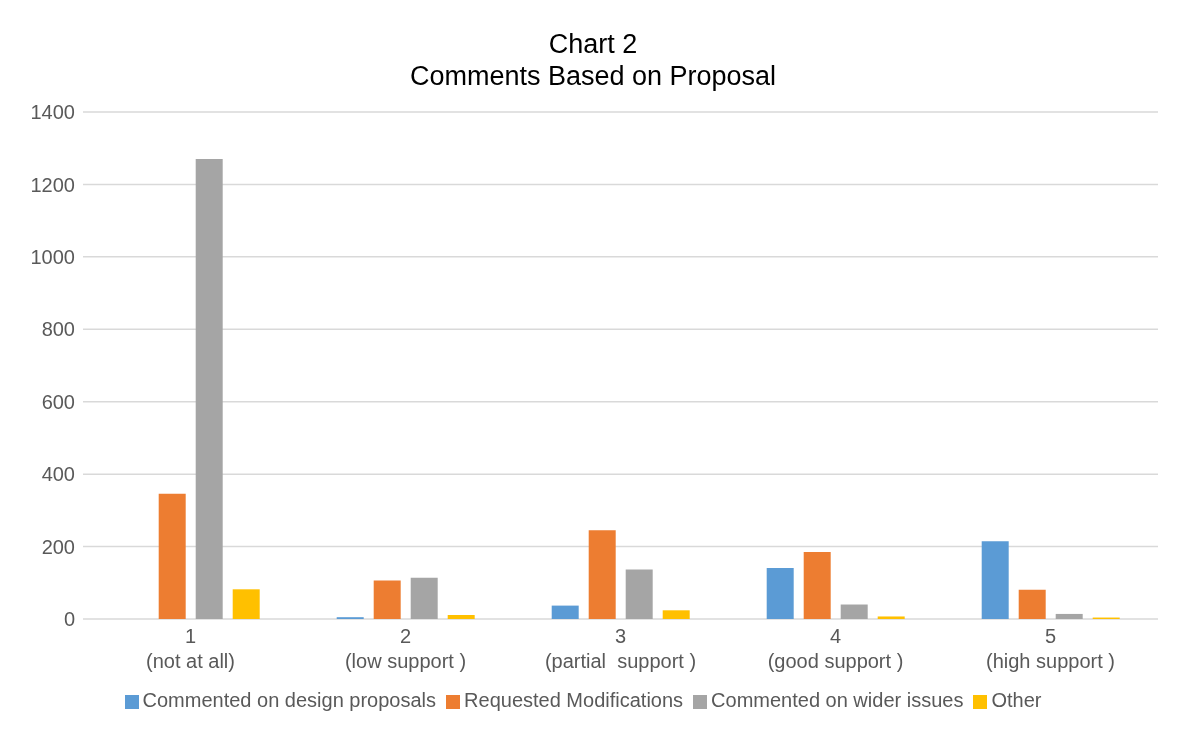  What do you see at coordinates (620, 648) in the screenshot?
I see `x-tick-label: 3 (partial support )` at bounding box center [620, 648].